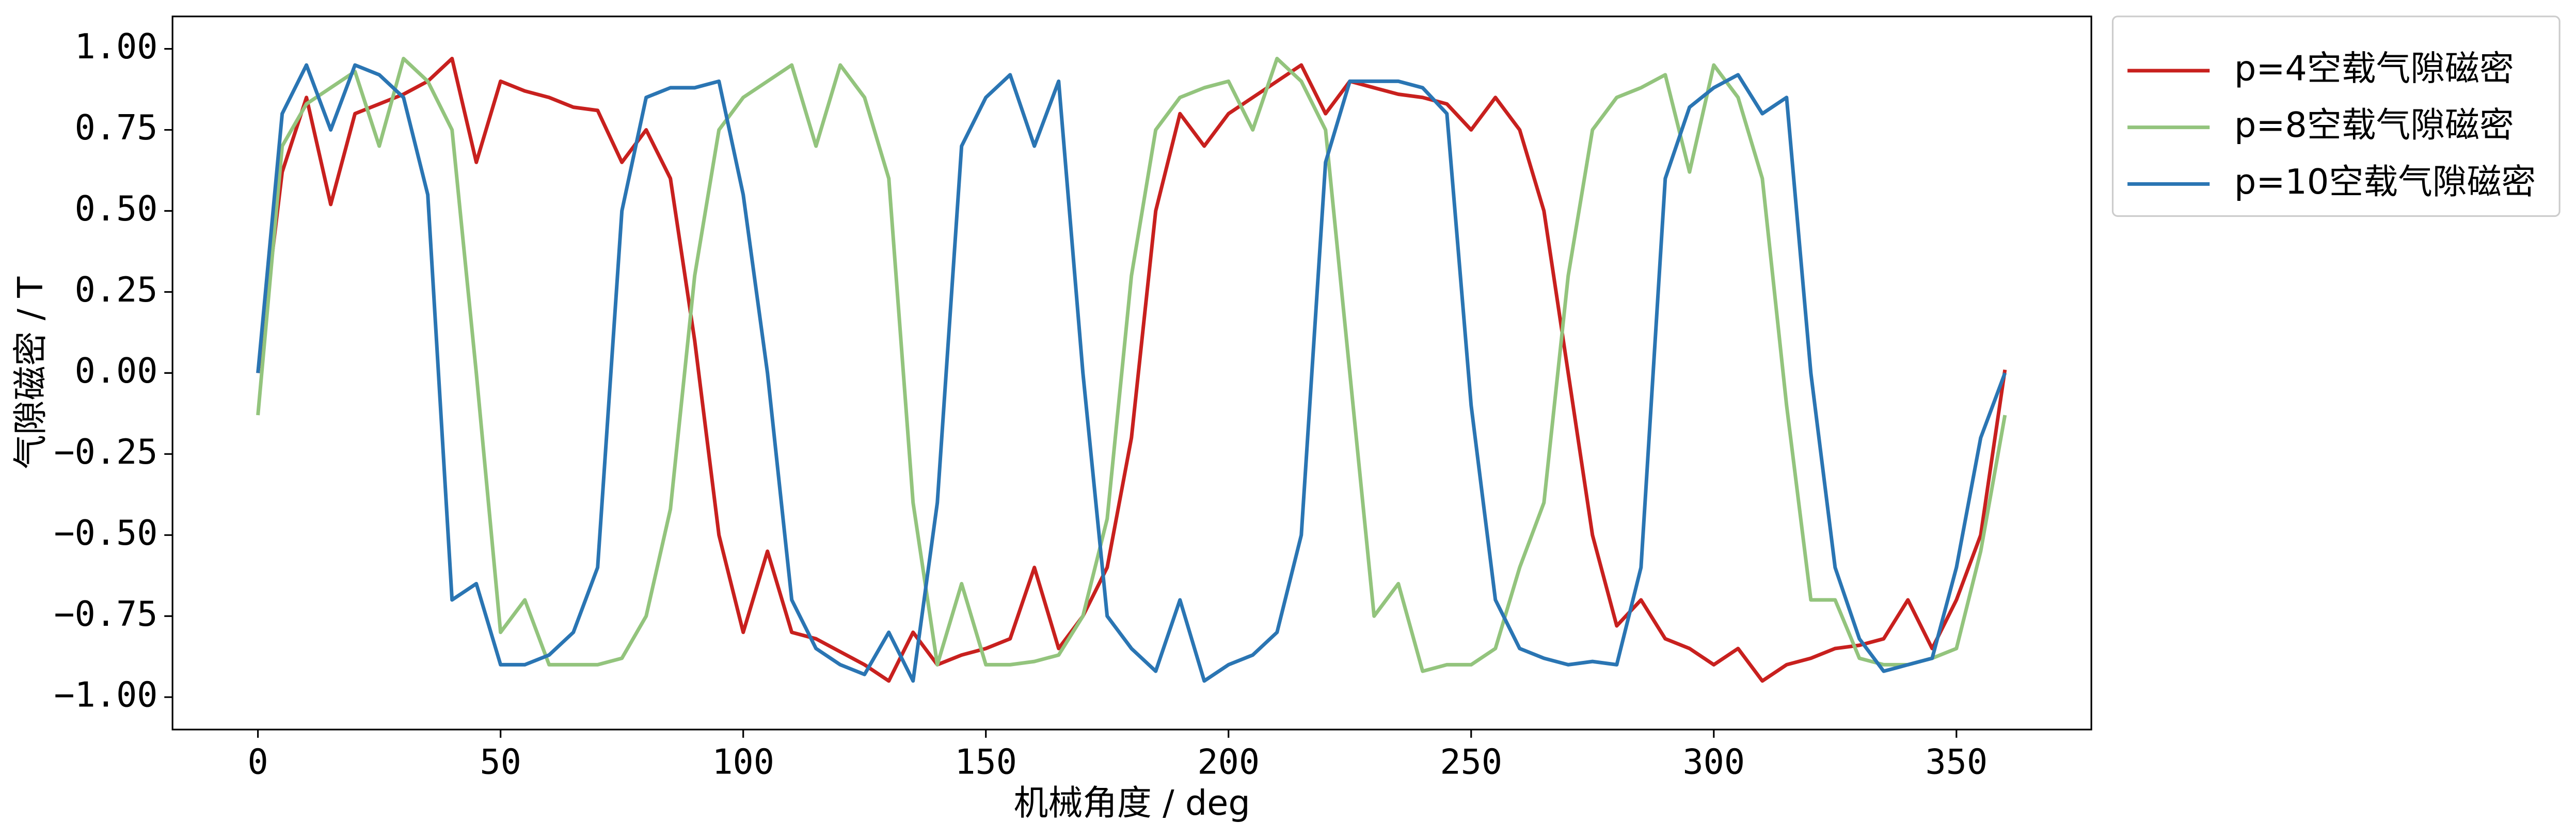  I want to click on x-tick-label: 350, so click(1956, 761).